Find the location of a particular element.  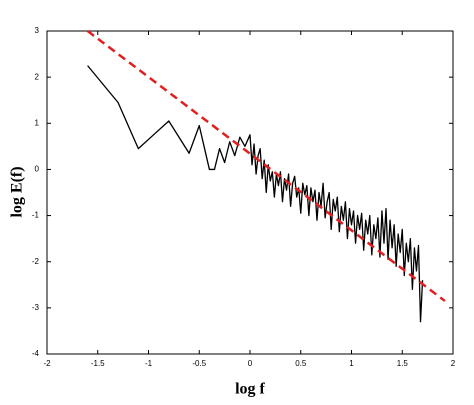

x-tick-label: -1 is located at coordinates (149, 363).